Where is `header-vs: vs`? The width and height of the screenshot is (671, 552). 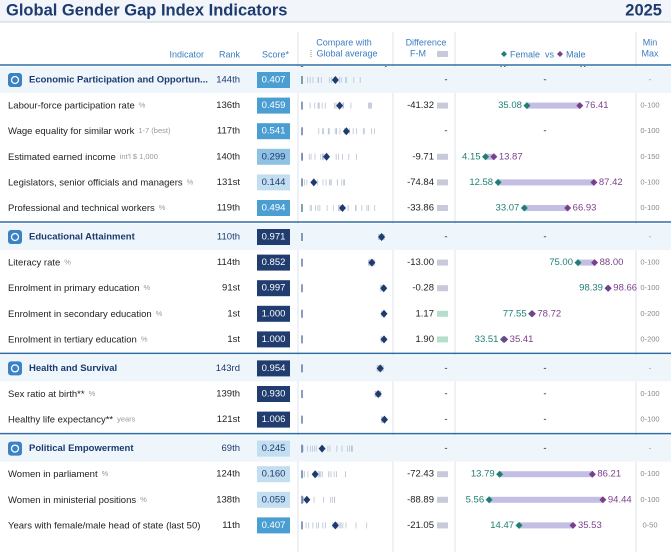
header-vs: vs is located at coordinates (550, 54).